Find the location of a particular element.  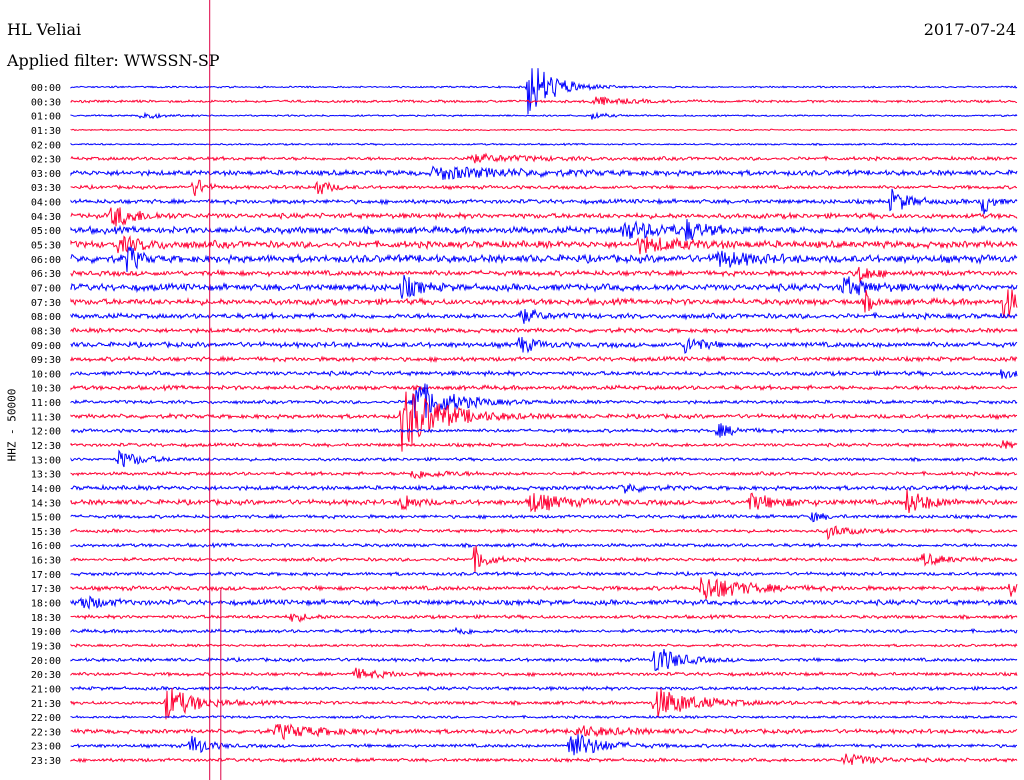

time-label: 14:30 is located at coordinates (46, 503).